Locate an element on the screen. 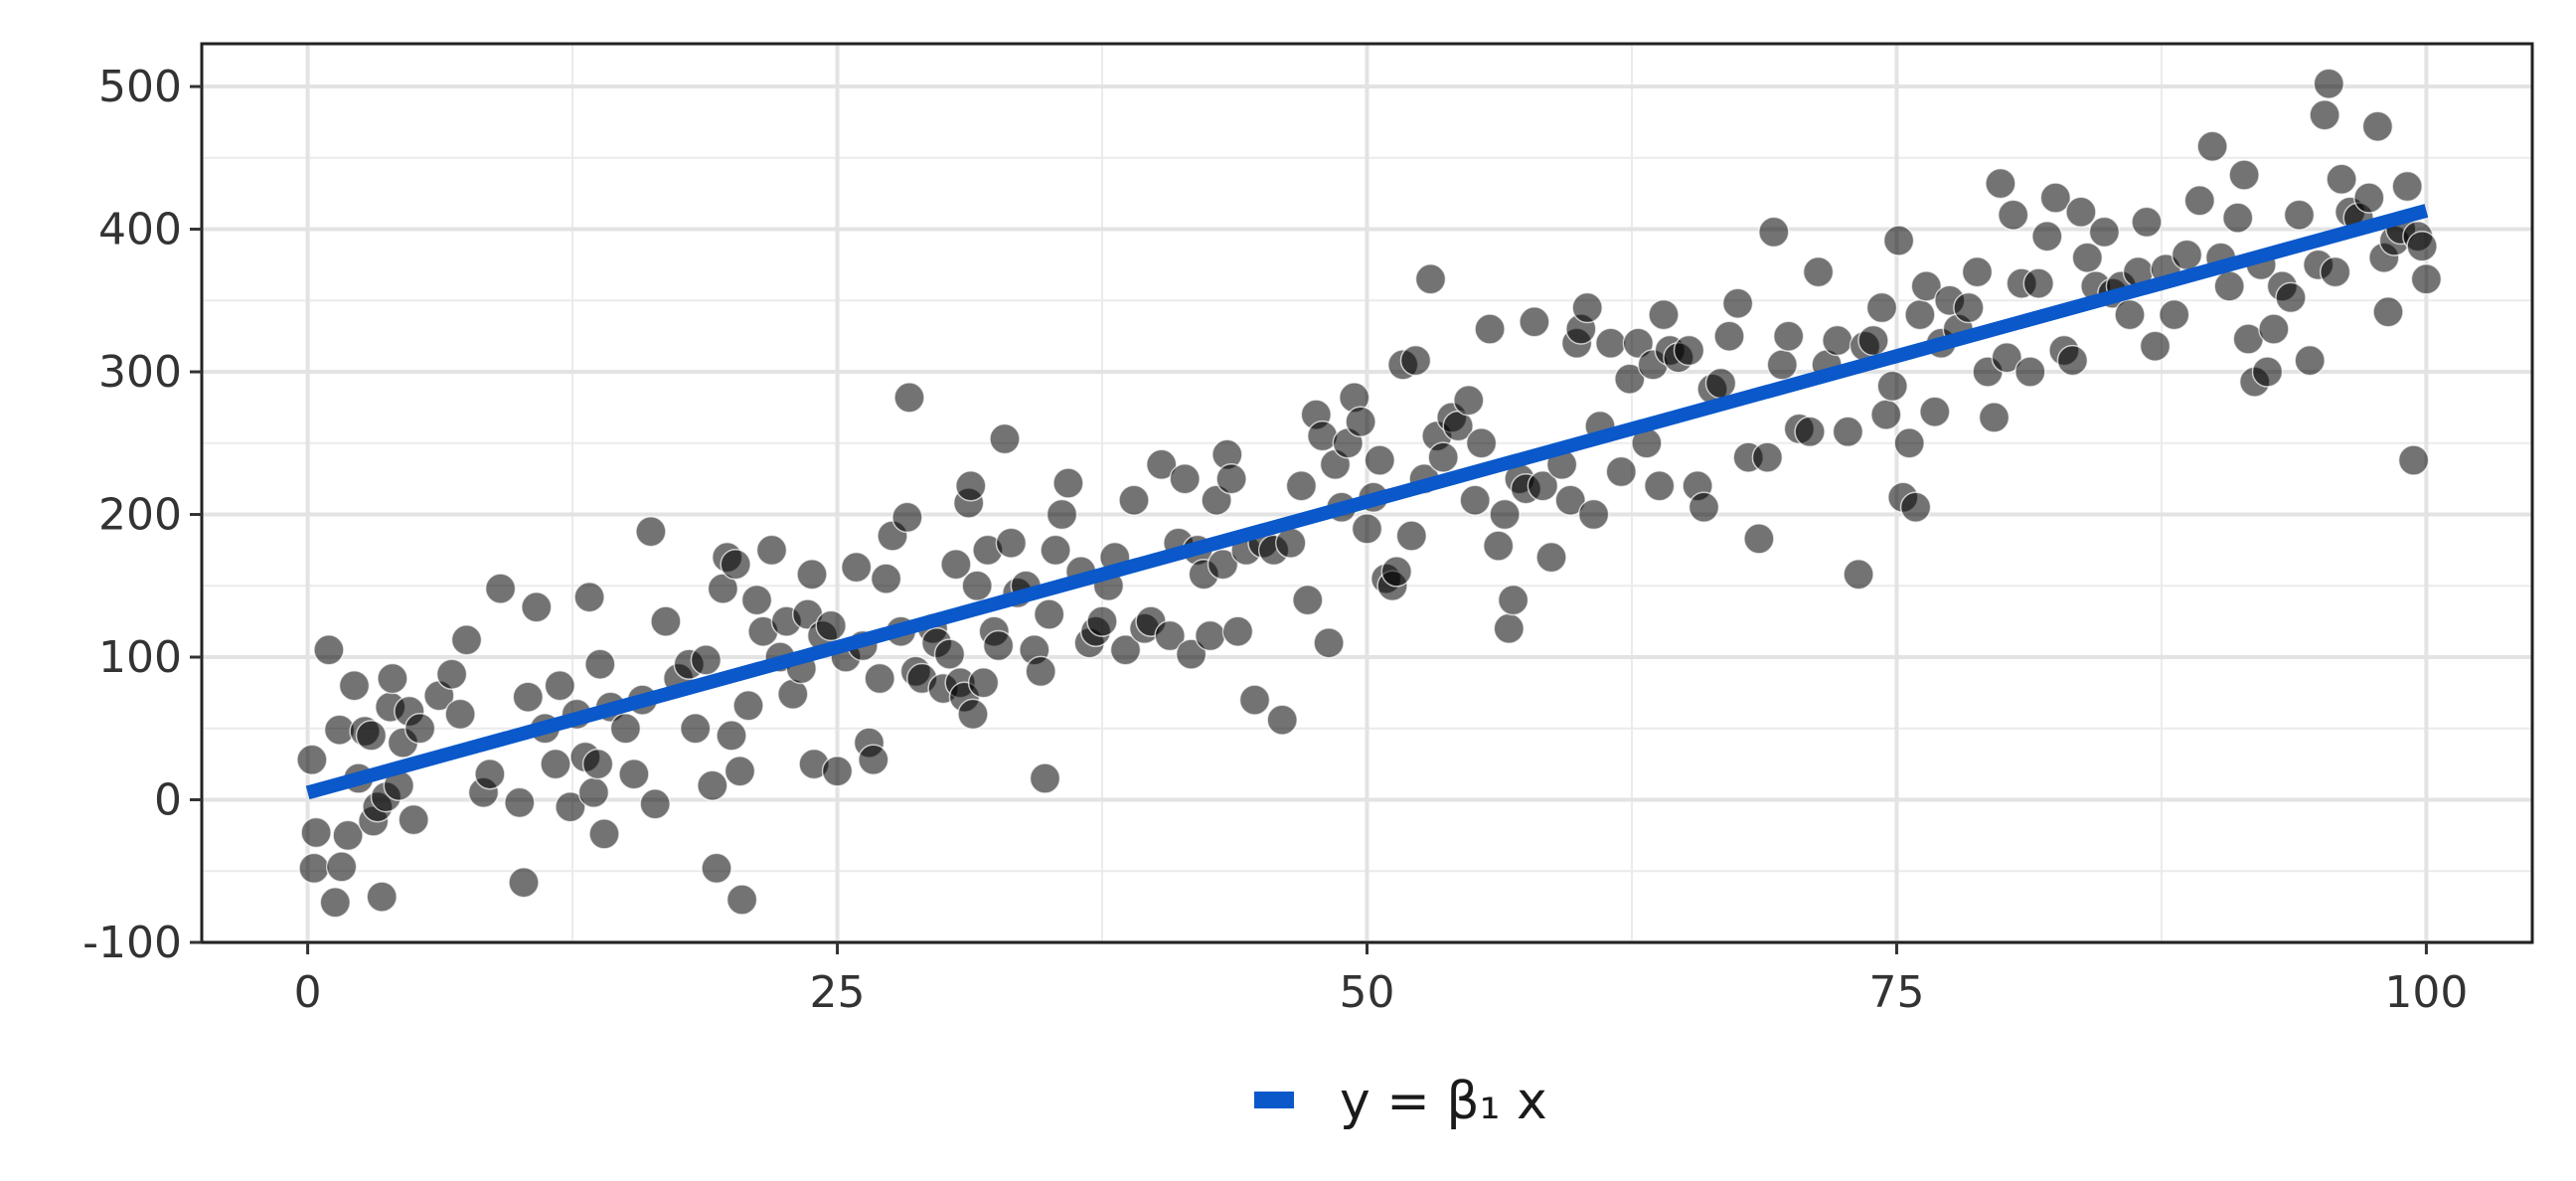 The image size is (2576, 1181). x-tick-label: 75 is located at coordinates (1896, 993).